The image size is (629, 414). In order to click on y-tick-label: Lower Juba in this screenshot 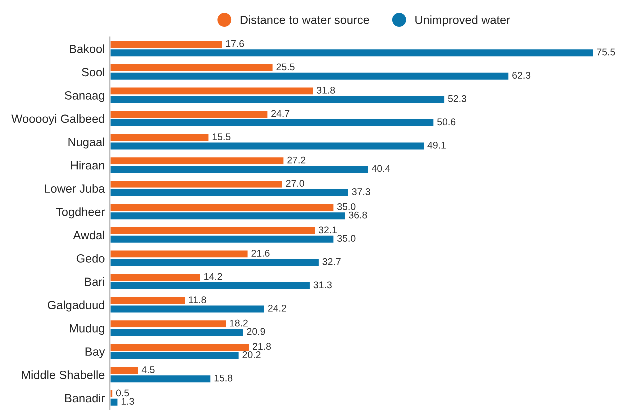, I will do `click(75, 189)`.